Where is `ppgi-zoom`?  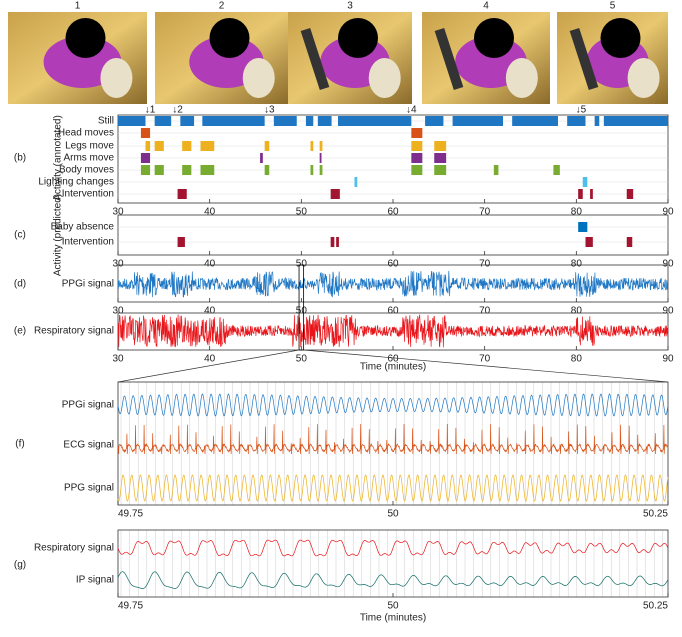 ppgi-zoom is located at coordinates (393, 405).